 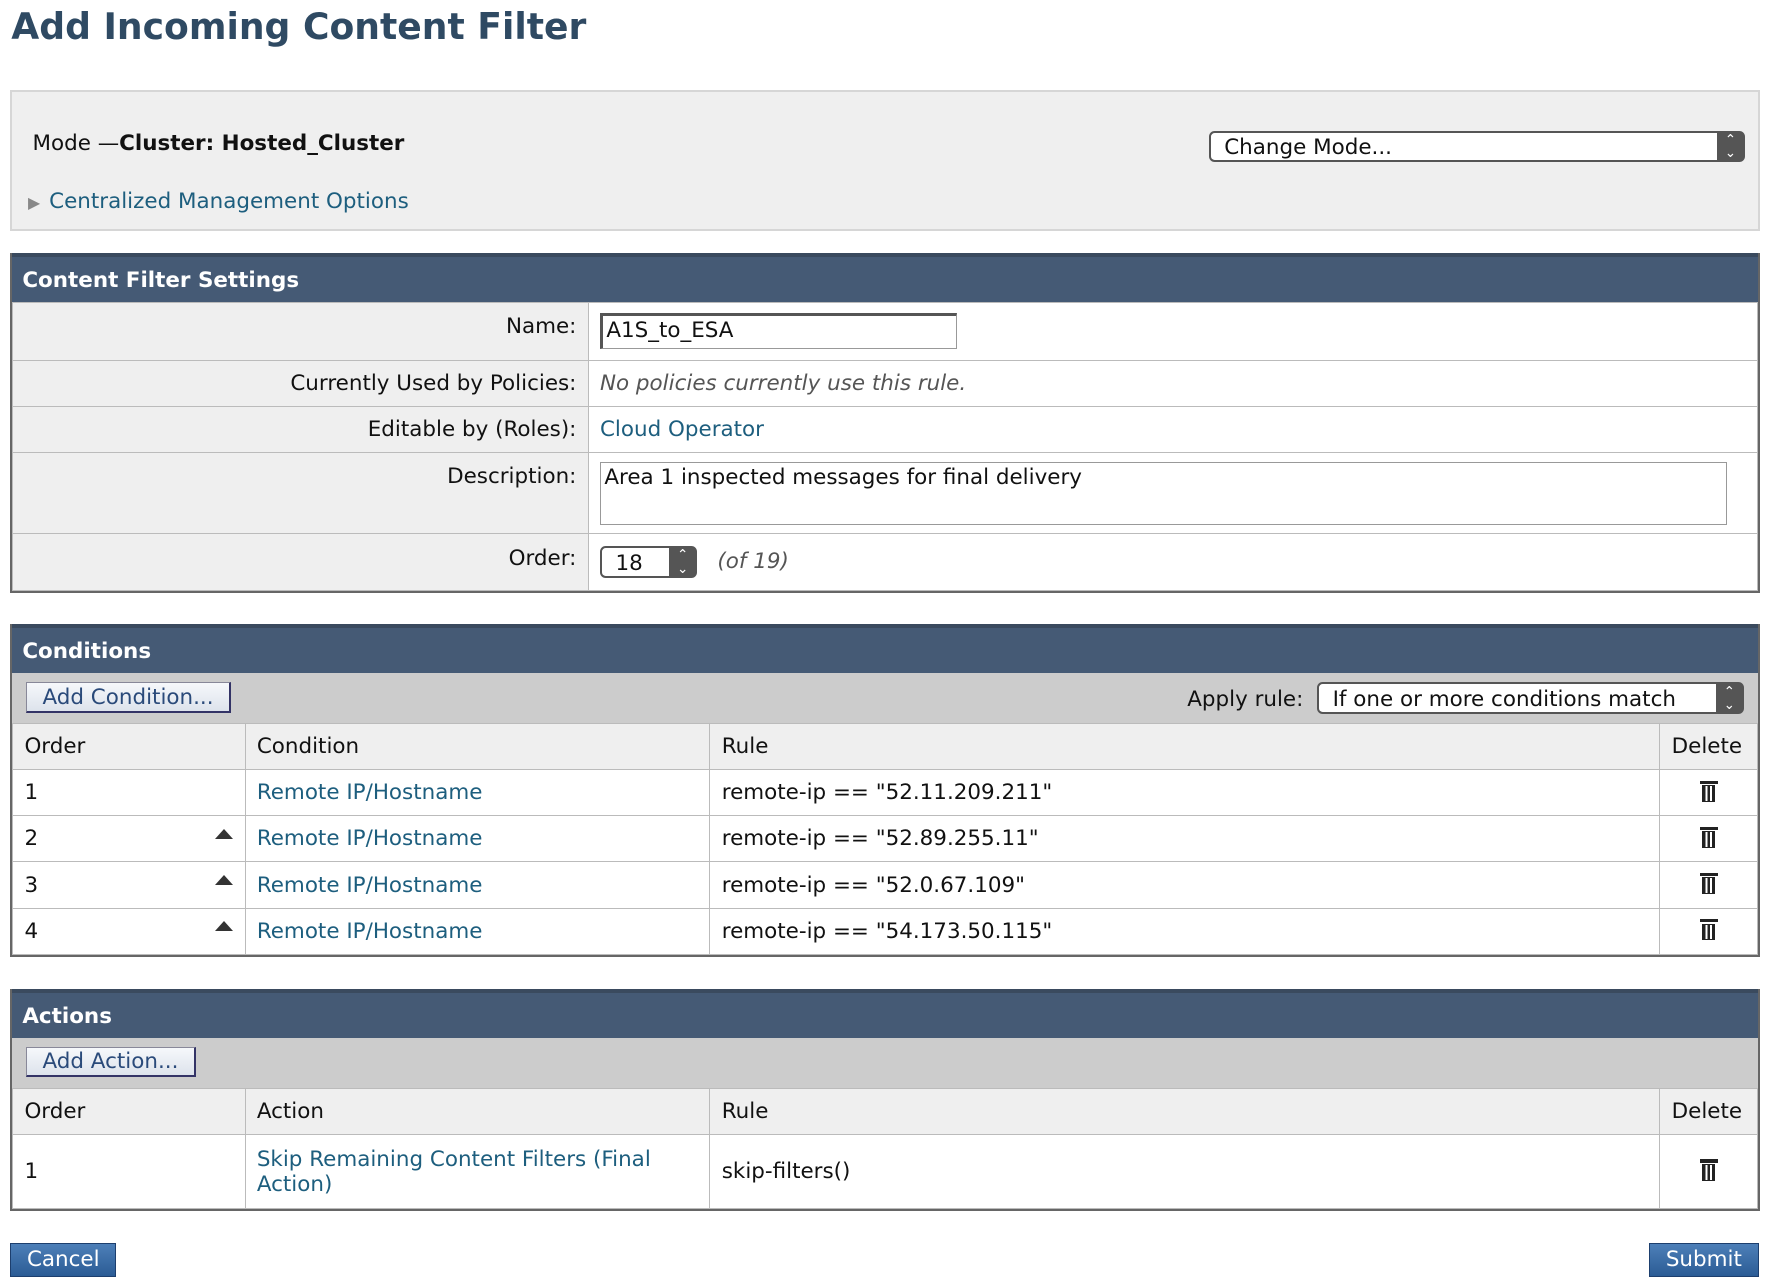 What do you see at coordinates (1504, 699) in the screenshot?
I see `apply-rule-value: If one or more conditions match` at bounding box center [1504, 699].